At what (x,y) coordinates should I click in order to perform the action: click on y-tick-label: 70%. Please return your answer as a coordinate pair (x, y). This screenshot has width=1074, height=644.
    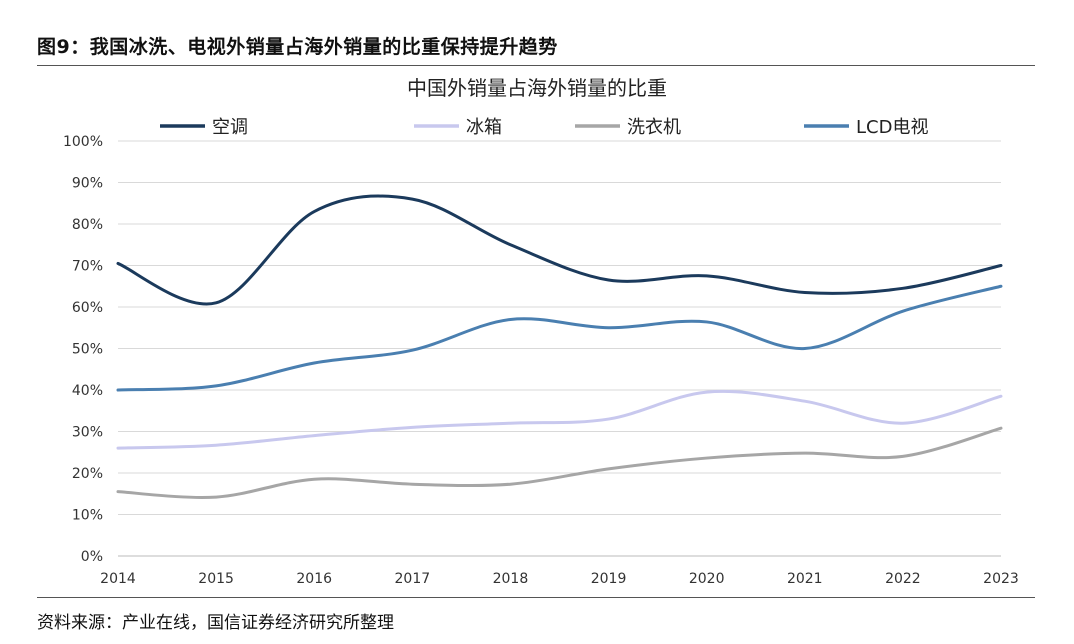
    Looking at the image, I should click on (87, 267).